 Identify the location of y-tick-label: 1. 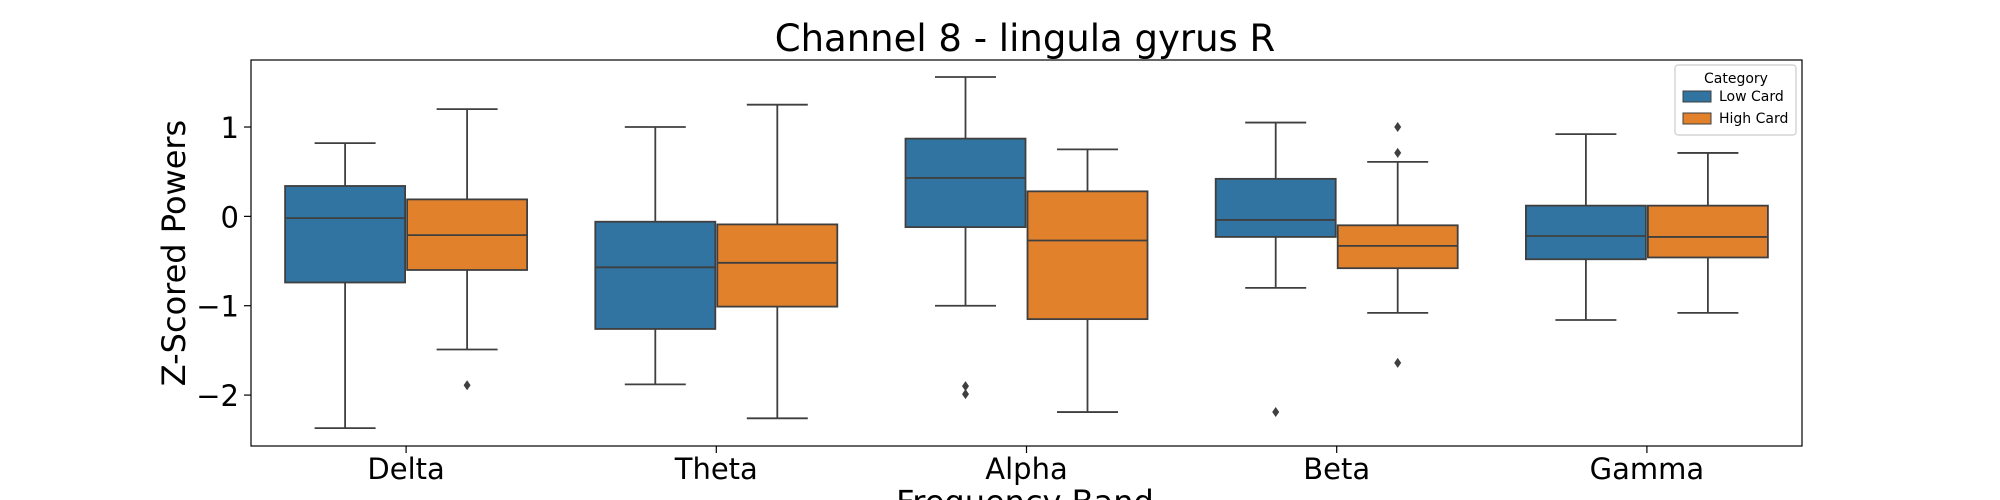
(230, 128).